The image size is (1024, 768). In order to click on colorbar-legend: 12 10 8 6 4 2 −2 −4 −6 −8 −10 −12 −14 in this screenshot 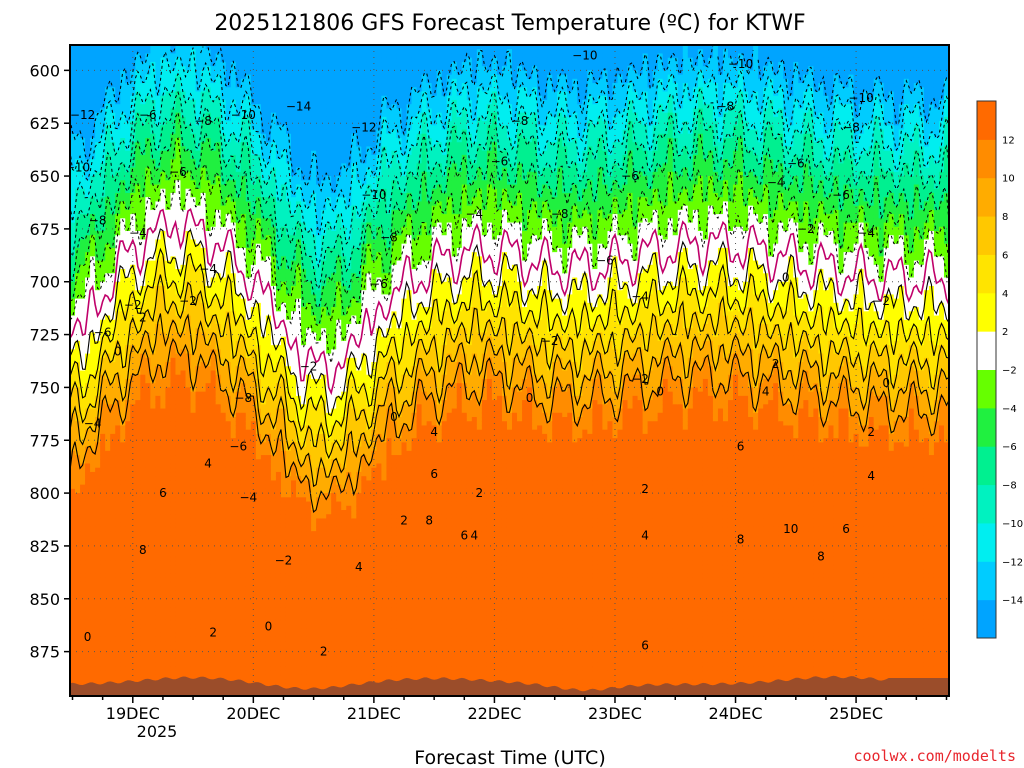, I will do `click(999, 369)`.